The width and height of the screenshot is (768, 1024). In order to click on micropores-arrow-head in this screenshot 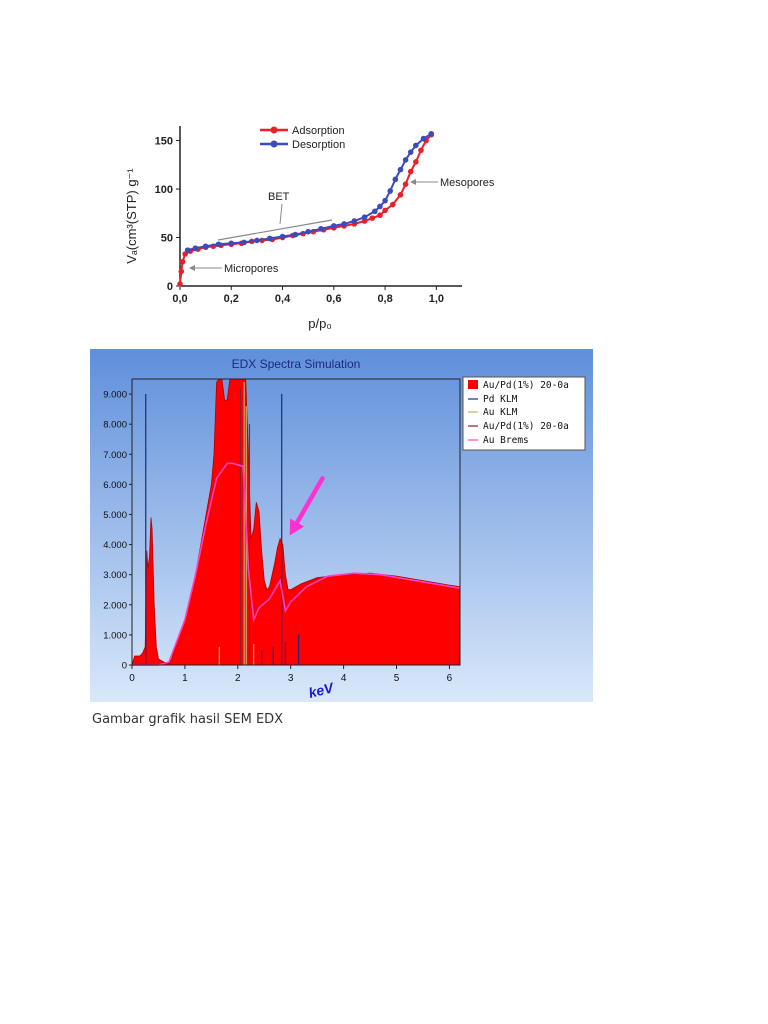, I will do `click(192, 268)`.